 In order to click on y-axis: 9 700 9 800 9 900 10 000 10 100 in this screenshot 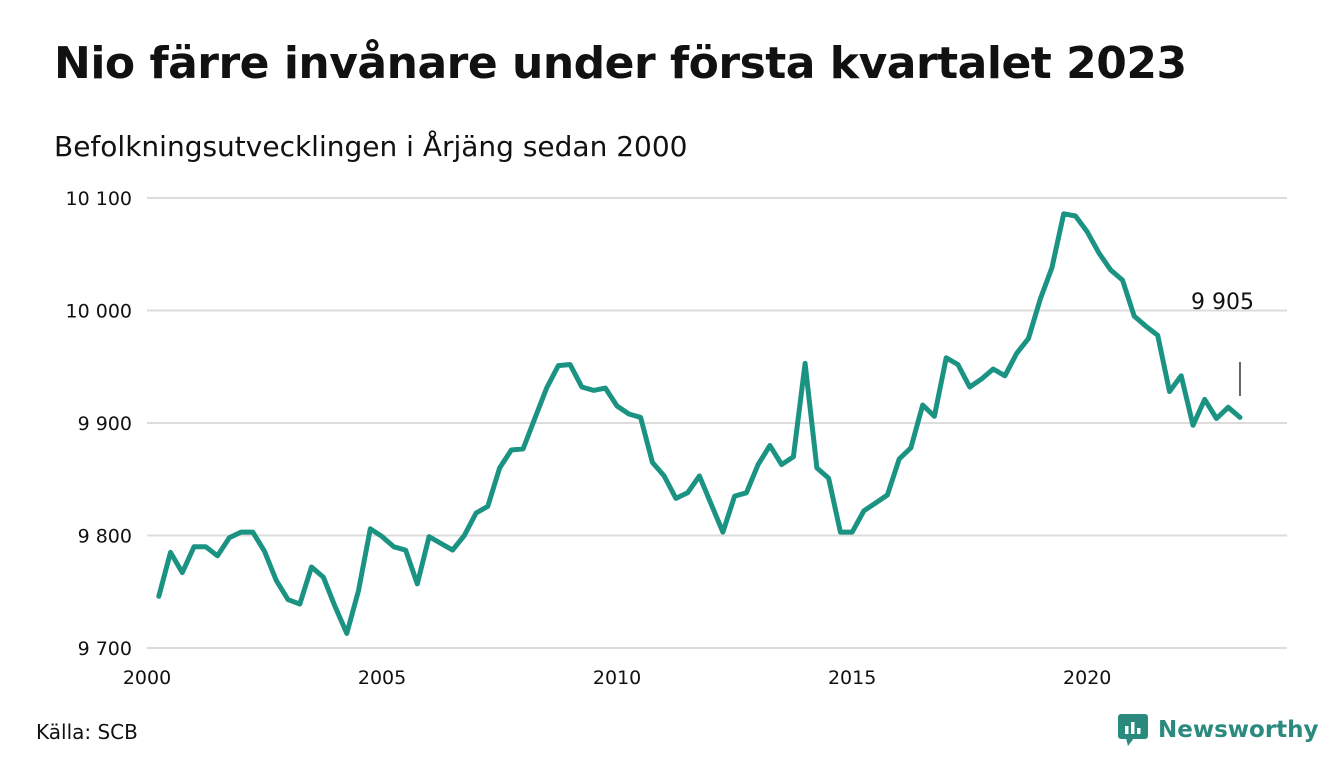, I will do `click(99, 424)`.